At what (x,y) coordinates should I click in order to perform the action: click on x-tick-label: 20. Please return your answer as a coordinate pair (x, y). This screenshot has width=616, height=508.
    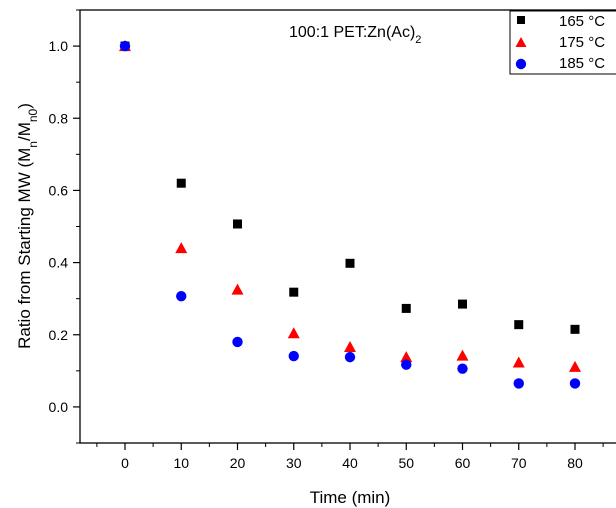
    Looking at the image, I should click on (238, 463).